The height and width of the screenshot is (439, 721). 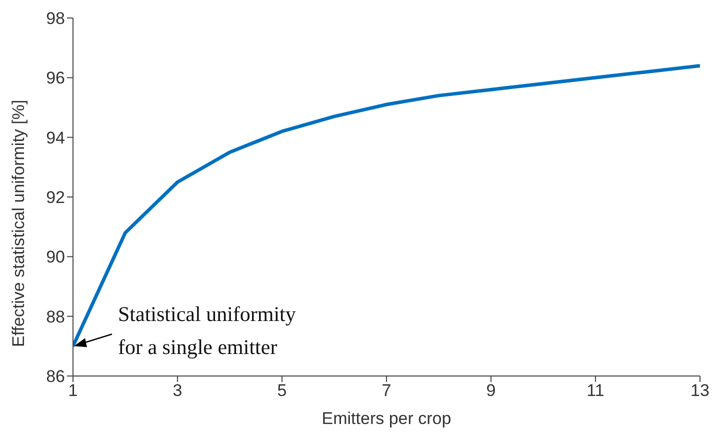 I want to click on x-tick-label: 5, so click(x=282, y=390).